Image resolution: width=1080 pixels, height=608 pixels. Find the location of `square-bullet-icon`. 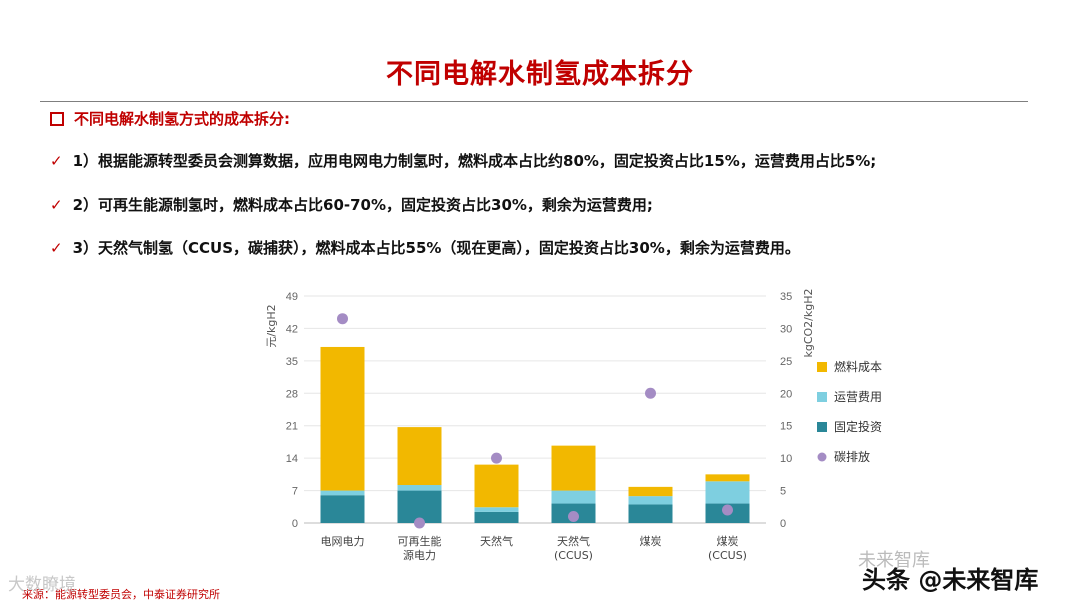

square-bullet-icon is located at coordinates (57, 118).